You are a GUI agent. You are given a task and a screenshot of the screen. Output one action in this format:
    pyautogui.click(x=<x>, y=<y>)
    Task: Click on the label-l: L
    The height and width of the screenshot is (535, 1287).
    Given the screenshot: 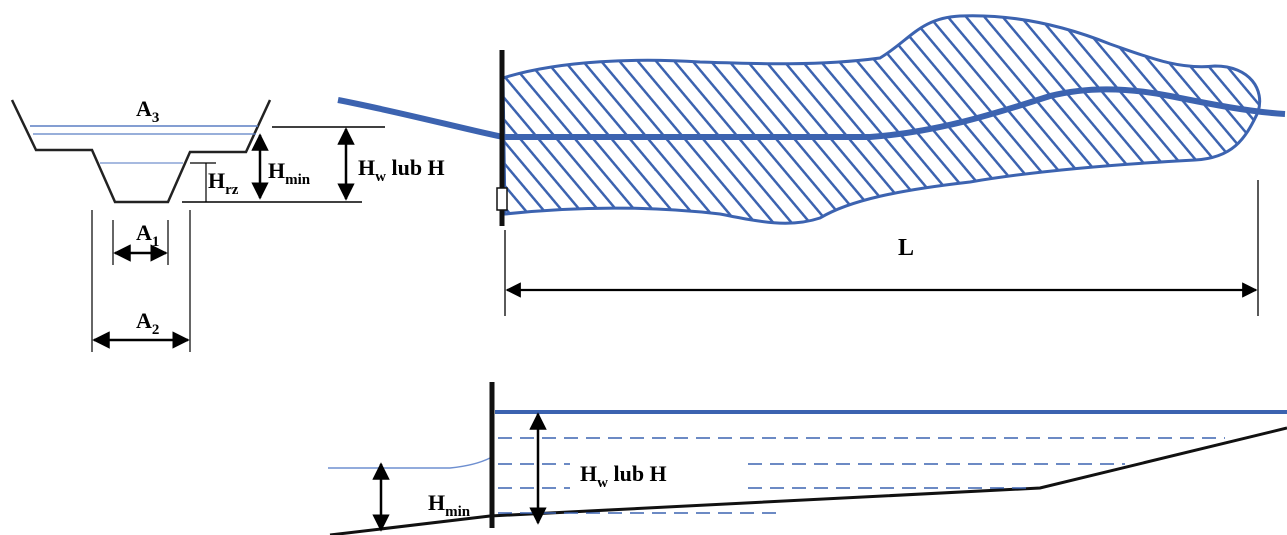 What is the action you would take?
    pyautogui.click(x=906, y=248)
    